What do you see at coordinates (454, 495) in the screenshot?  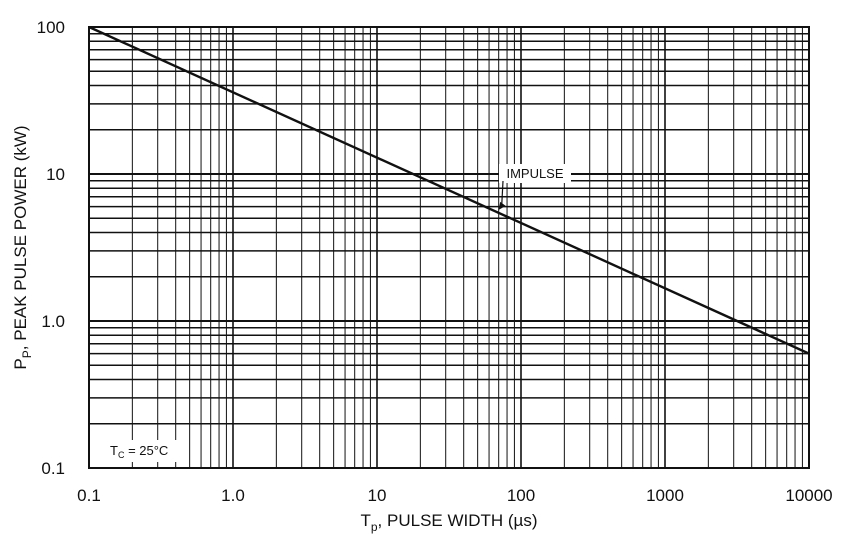 I see `x-tick-labels: 0.1 1.0 10 100 1000 10000` at bounding box center [454, 495].